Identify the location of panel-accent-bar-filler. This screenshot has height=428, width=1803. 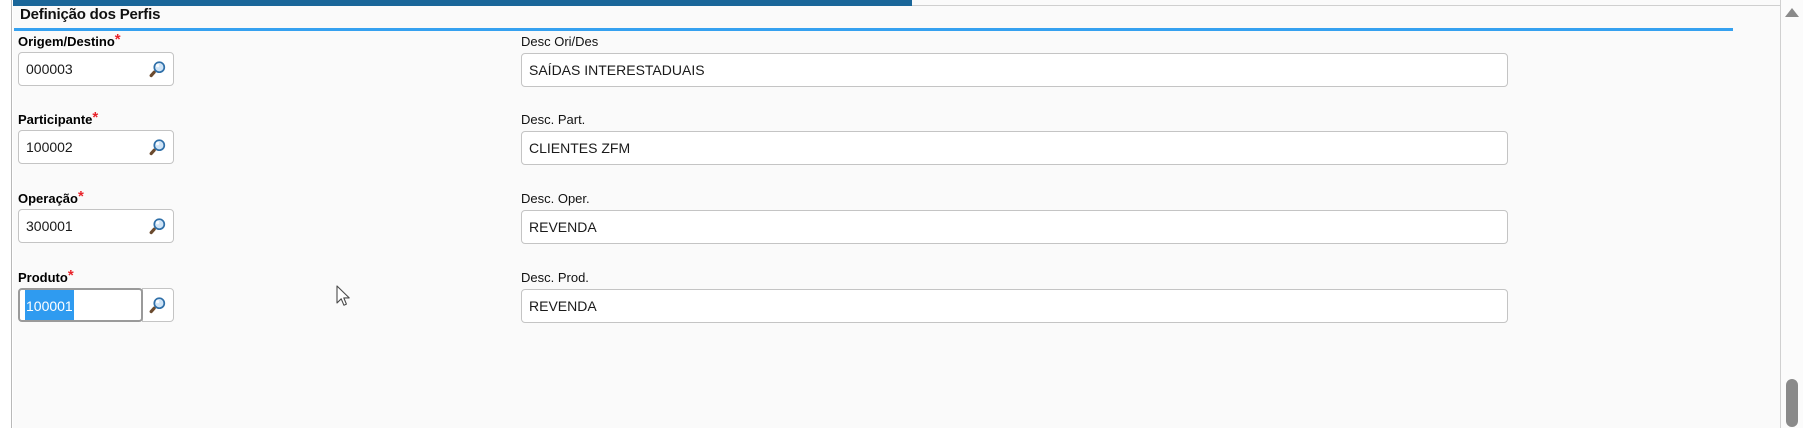
(1346, 3).